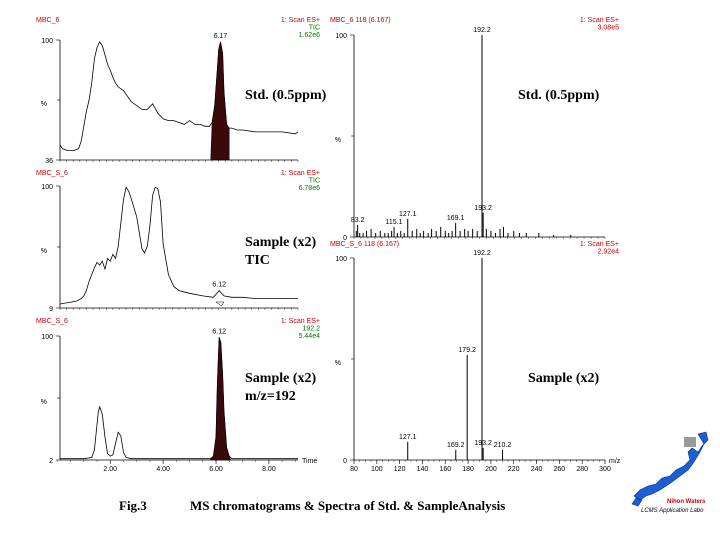 The image size is (720, 540). What do you see at coordinates (537, 469) in the screenshot?
I see `x-tick-label: 240` at bounding box center [537, 469].